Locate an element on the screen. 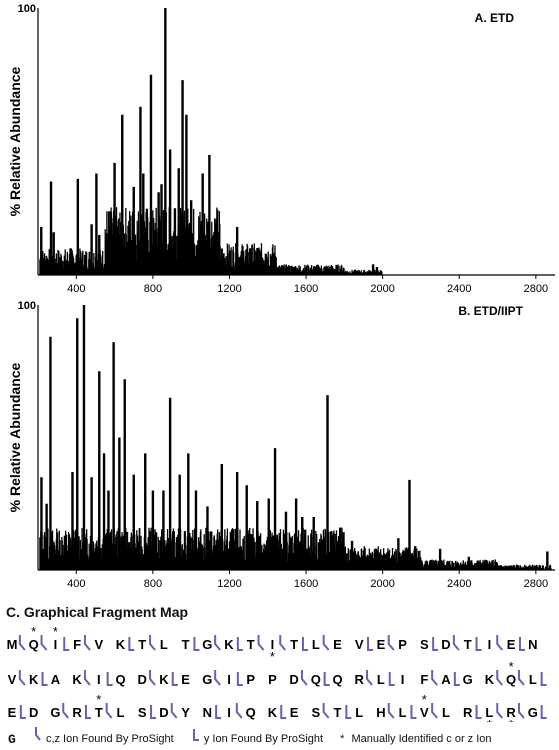 This screenshot has height=750, width=559. x-tick-label: 2800 is located at coordinates (536, 289).